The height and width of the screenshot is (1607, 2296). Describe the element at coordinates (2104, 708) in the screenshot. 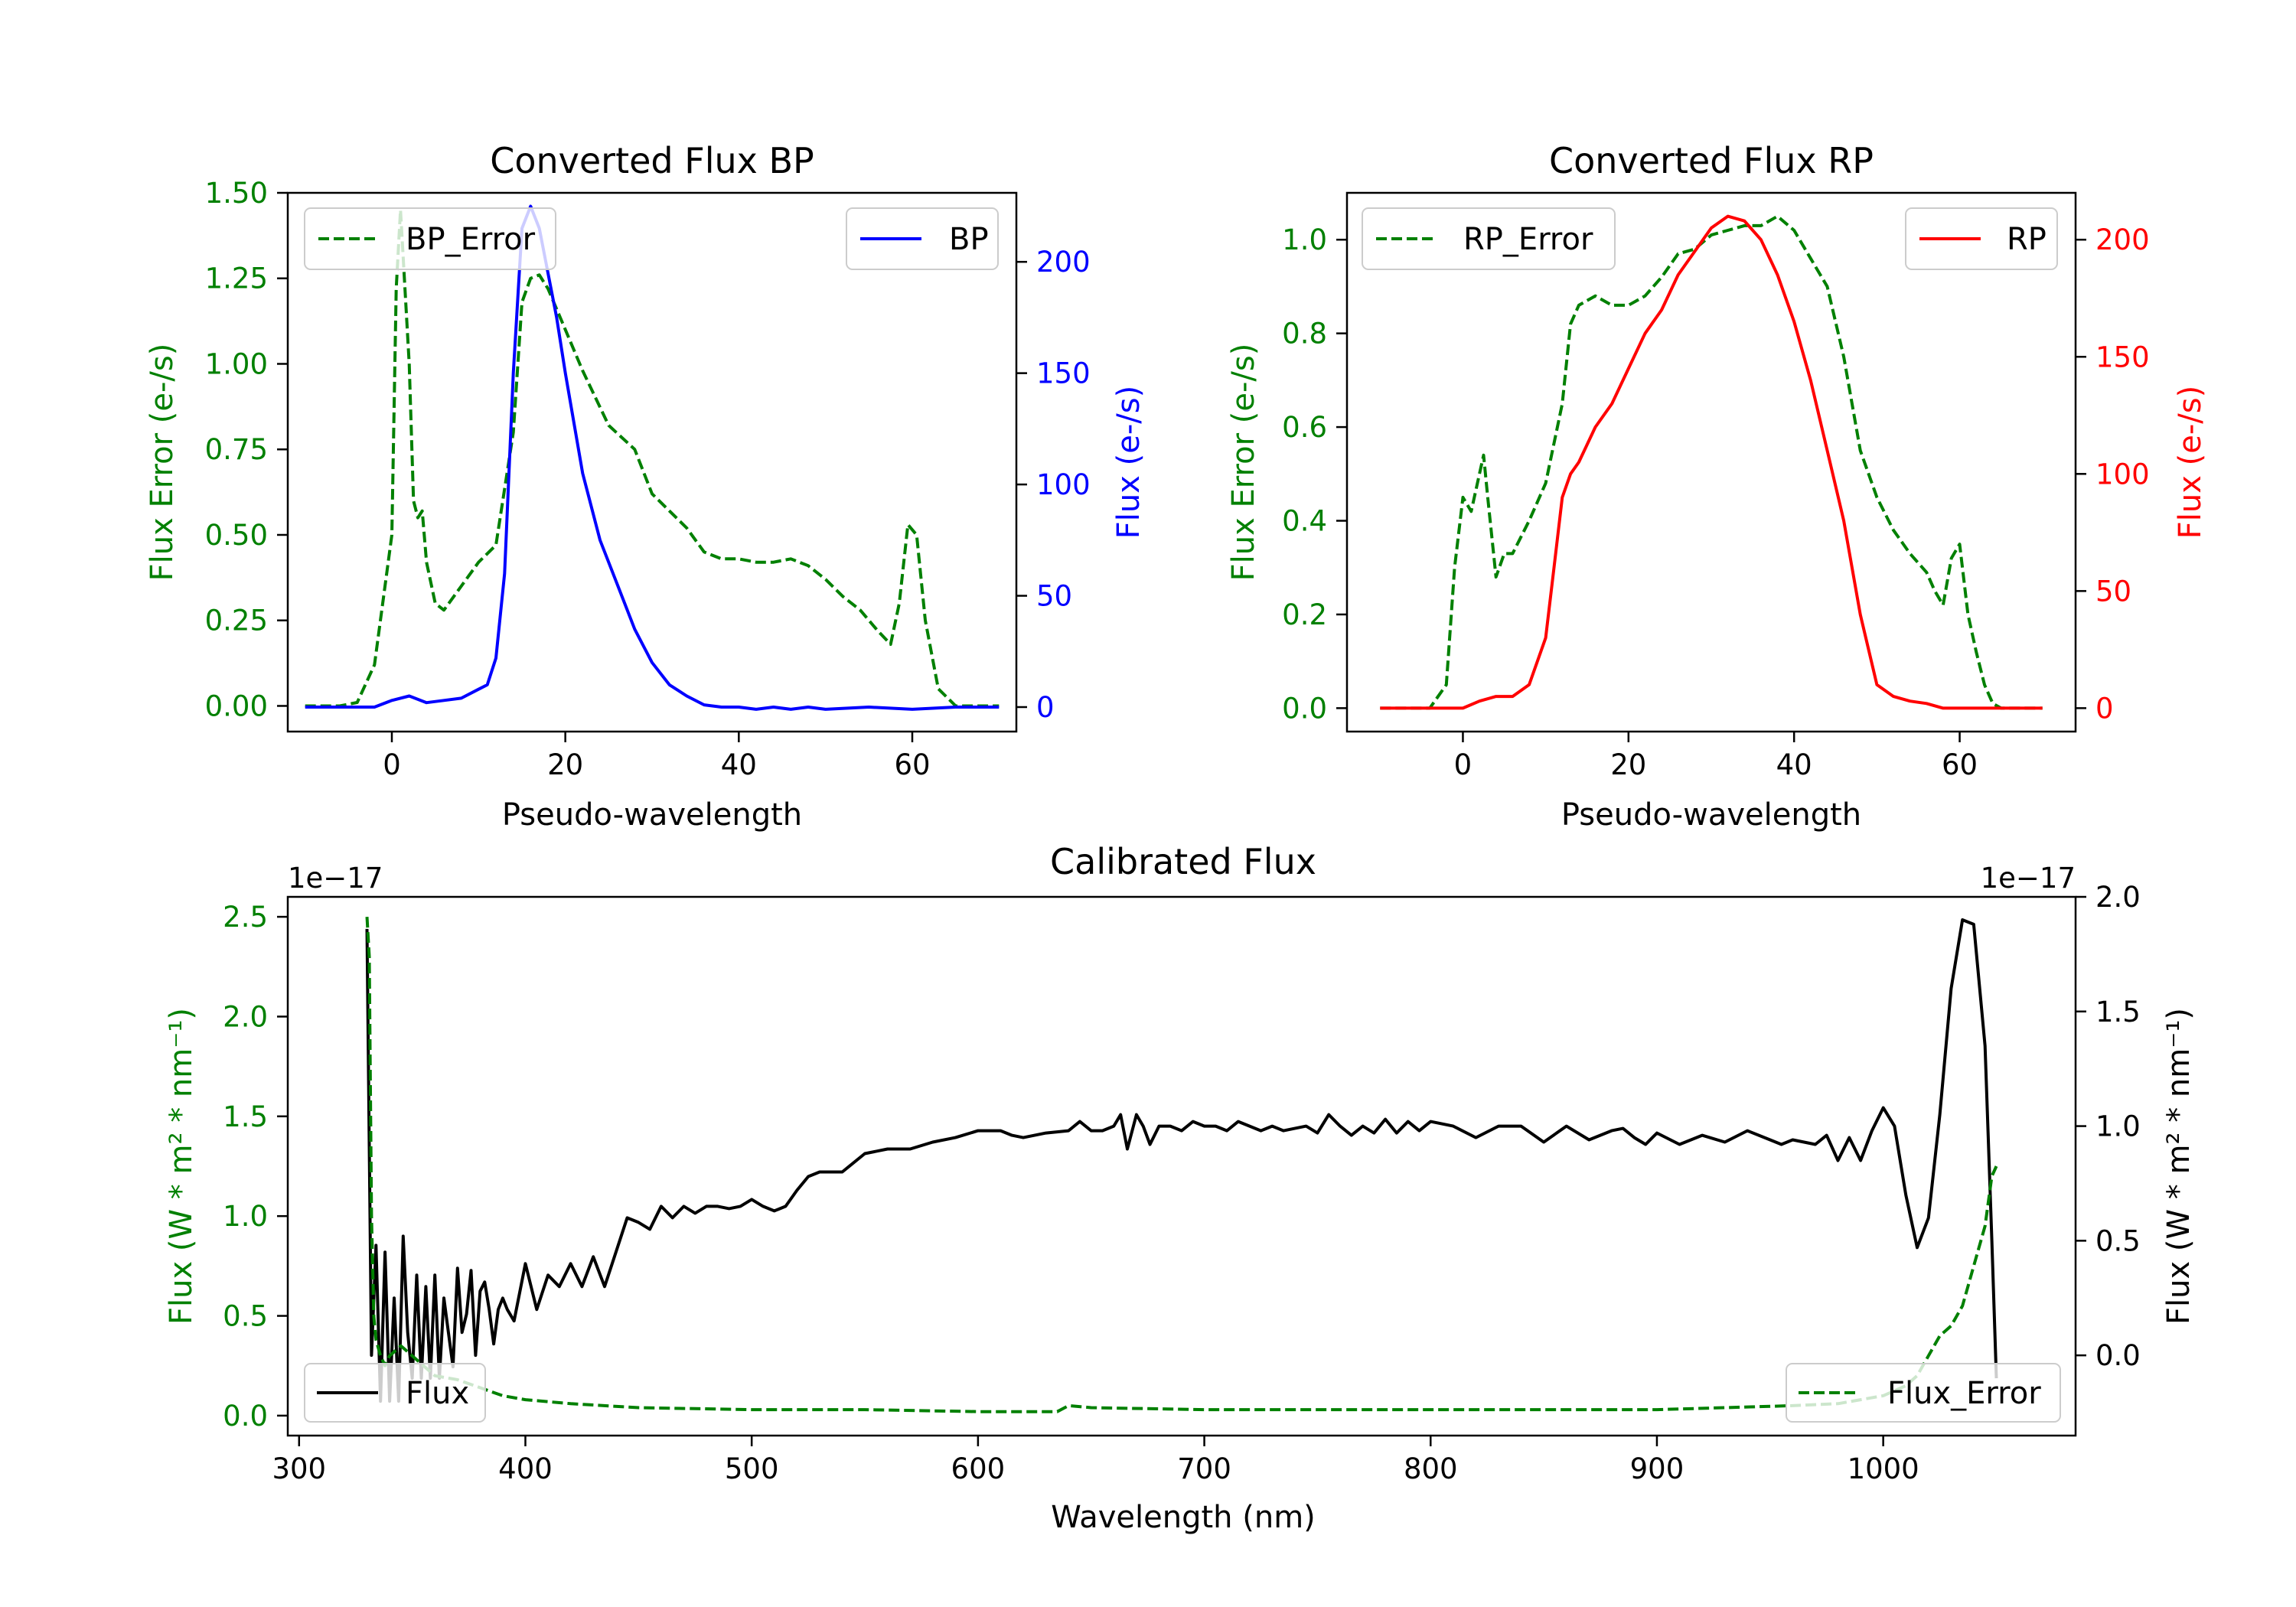

I see `y-right-tick-label: 0` at that location.